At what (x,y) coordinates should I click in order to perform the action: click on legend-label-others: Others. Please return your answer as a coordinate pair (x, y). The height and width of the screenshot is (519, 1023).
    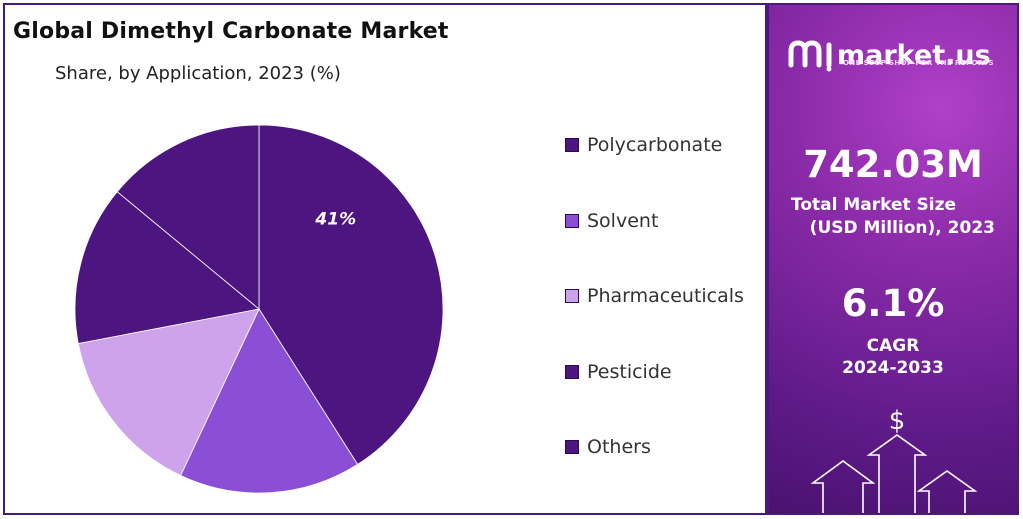
    Looking at the image, I should click on (619, 447).